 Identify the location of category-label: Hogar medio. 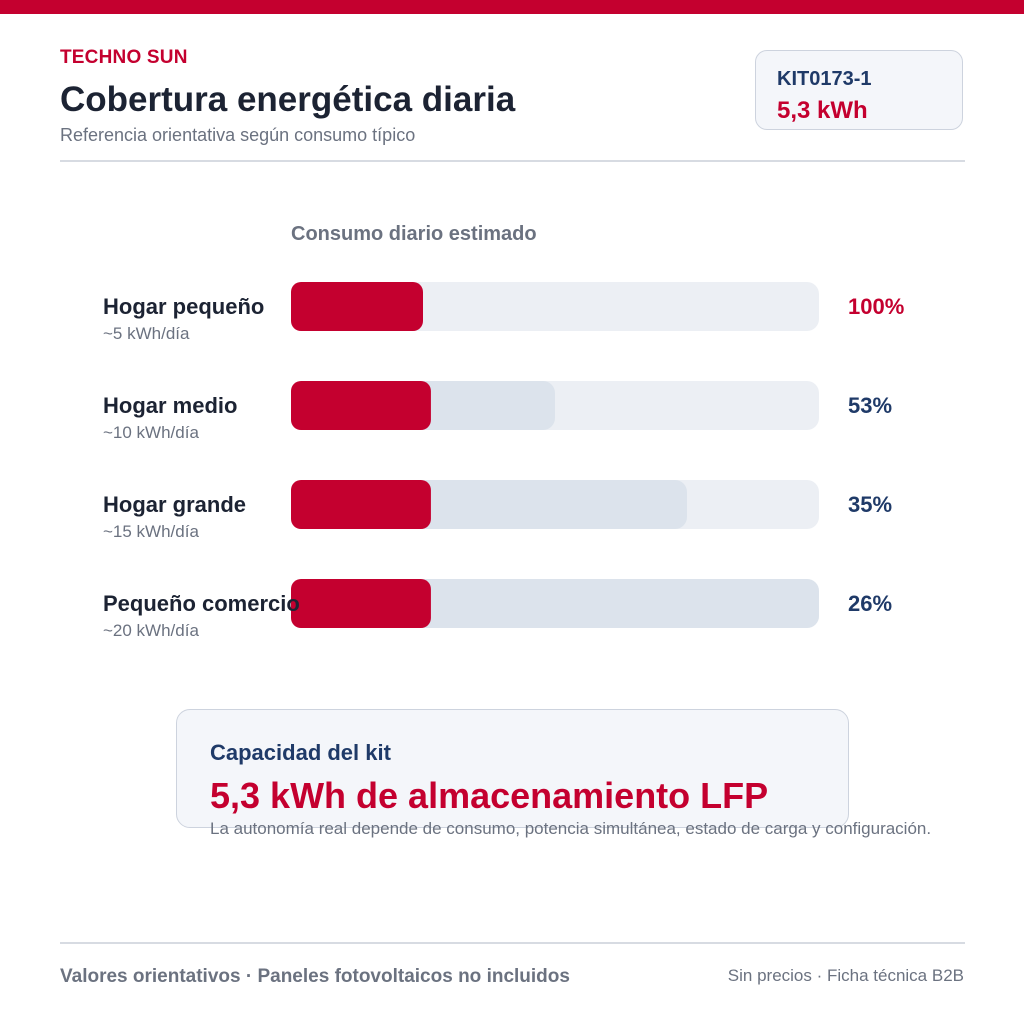
(170, 405).